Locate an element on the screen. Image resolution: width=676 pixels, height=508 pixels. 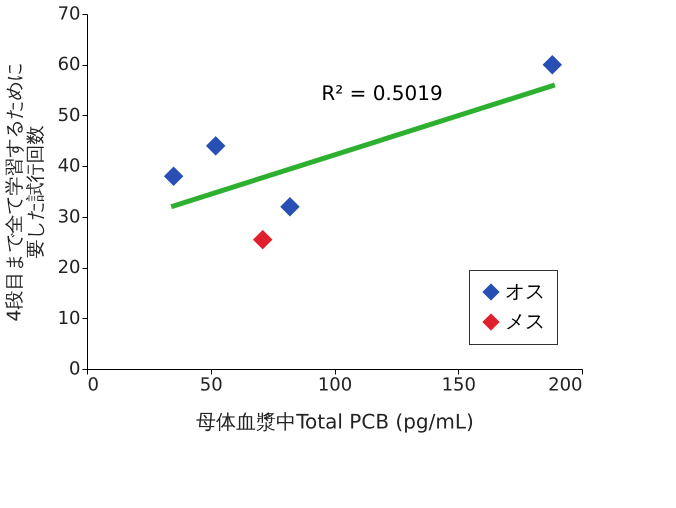
annotation: R² = 0.5019 is located at coordinates (382, 93).